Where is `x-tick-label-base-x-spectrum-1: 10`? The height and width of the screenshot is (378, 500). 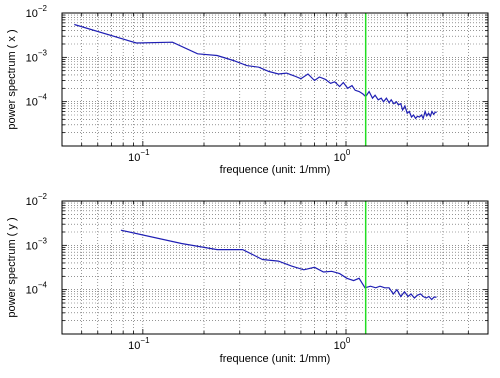 x-tick-label-base-x-spectrum-1: 10 is located at coordinates (340, 158).